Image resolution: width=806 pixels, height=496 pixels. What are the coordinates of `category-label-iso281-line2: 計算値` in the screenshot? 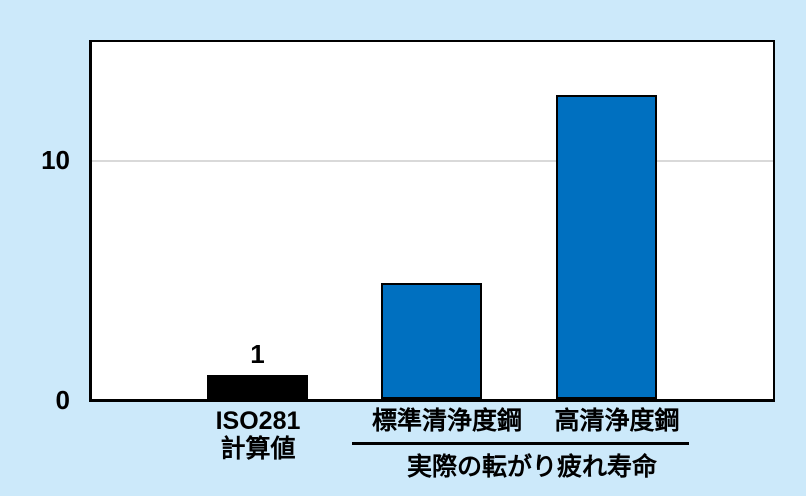 It's located at (258, 449).